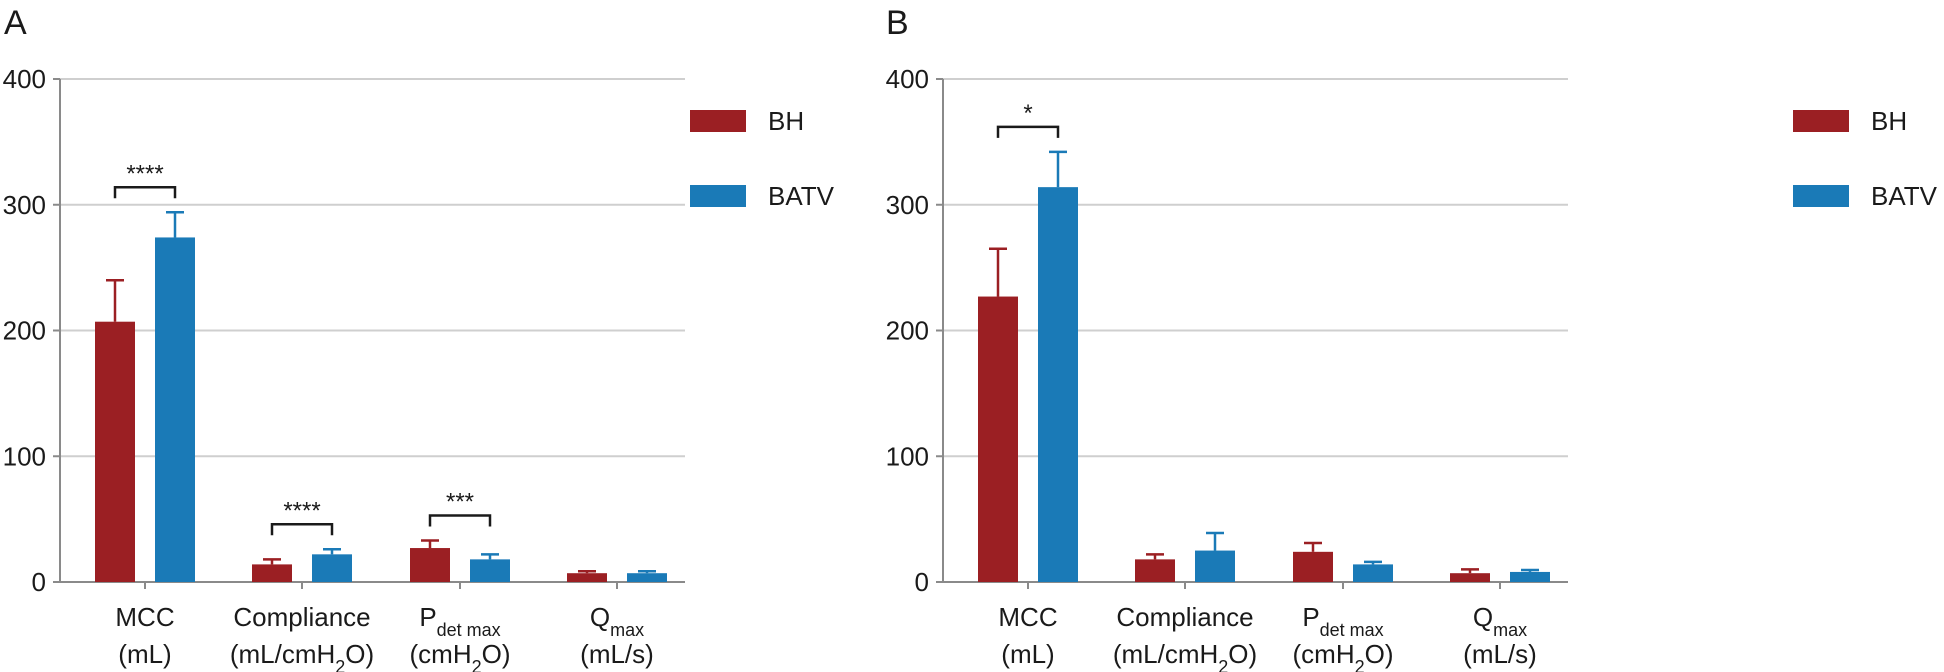 The width and height of the screenshot is (1944, 672). Describe the element at coordinates (460, 502) in the screenshot. I see `significance-label: ***` at that location.